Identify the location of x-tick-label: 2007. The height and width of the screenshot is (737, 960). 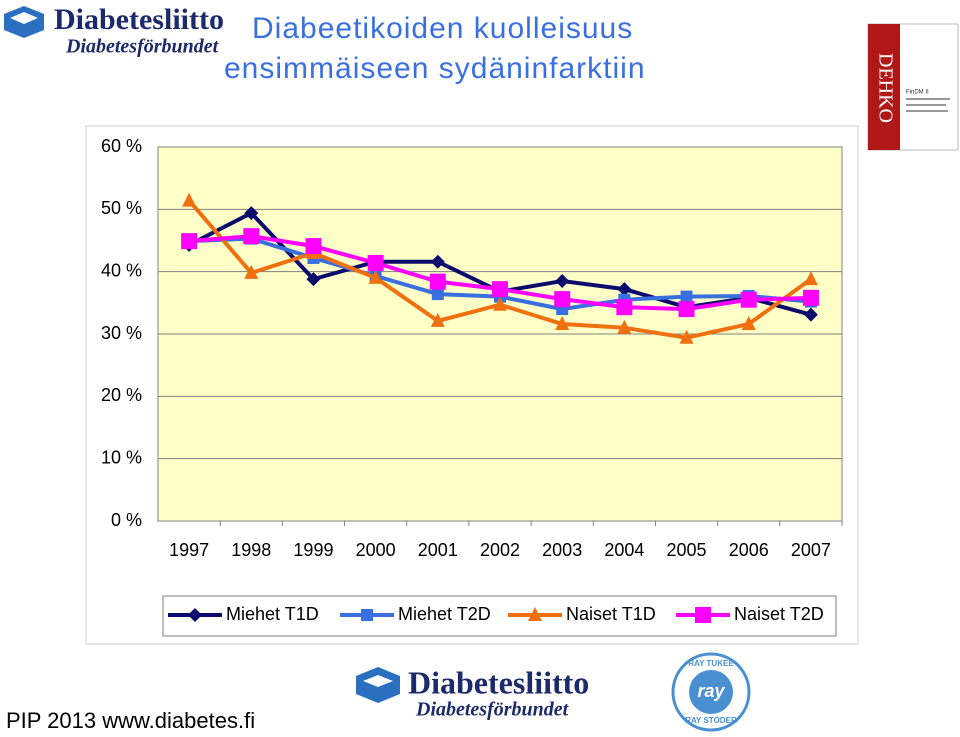
(811, 550).